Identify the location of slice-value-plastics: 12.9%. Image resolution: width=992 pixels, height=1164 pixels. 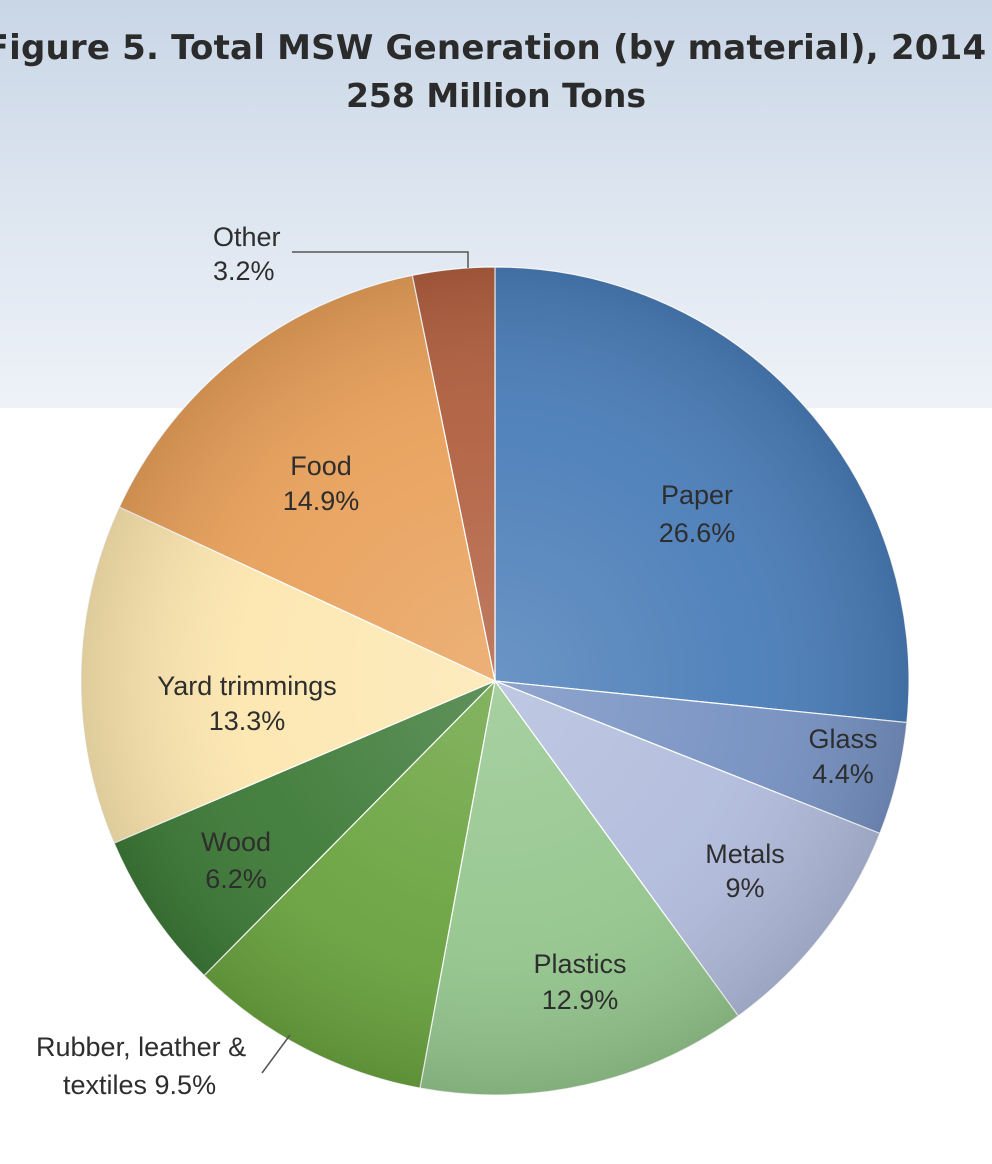
(580, 1000).